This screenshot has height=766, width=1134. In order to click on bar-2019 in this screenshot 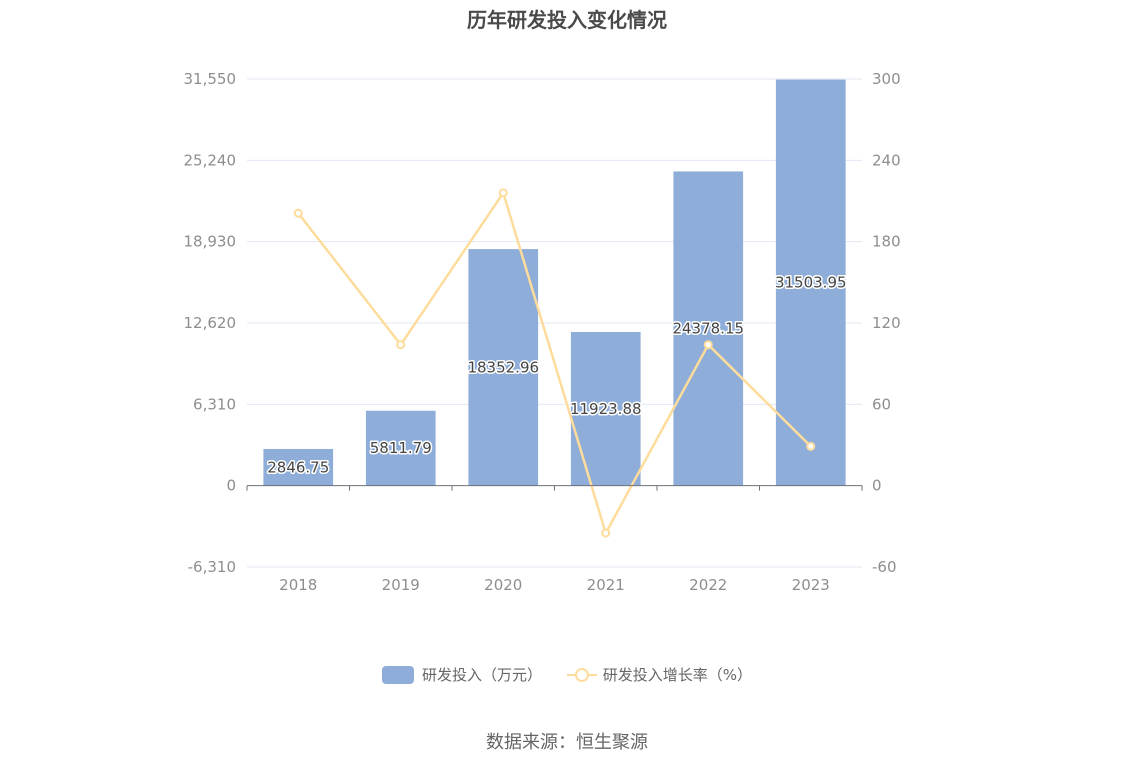, I will do `click(400, 448)`.